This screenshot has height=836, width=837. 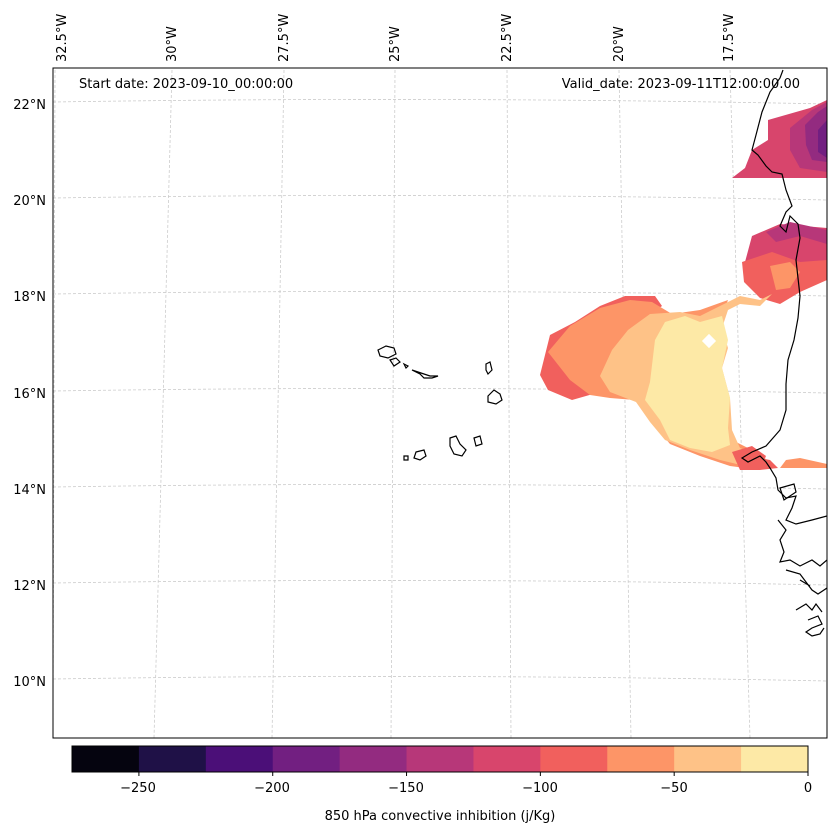 I want to click on cin-gap, so click(x=709, y=341).